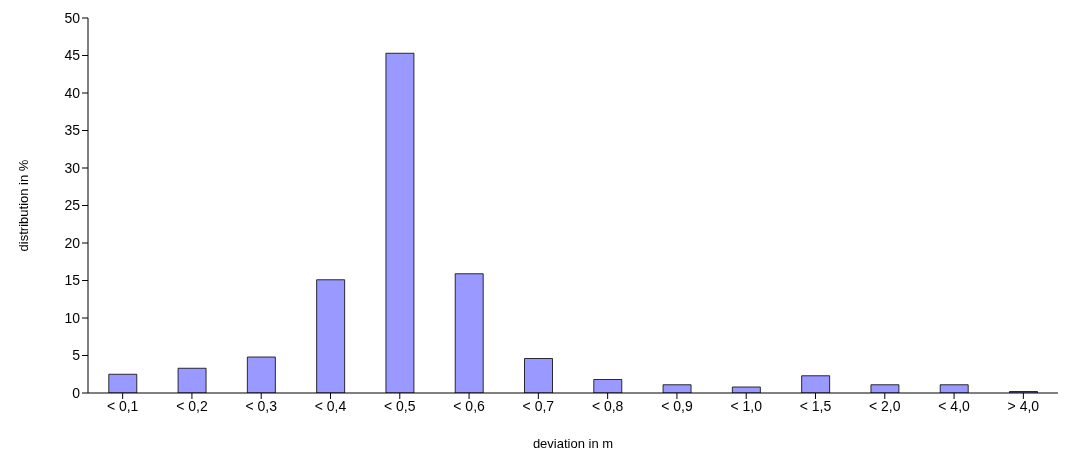 The height and width of the screenshot is (471, 1071). Describe the element at coordinates (261, 405) in the screenshot. I see `x-tick-label: < 0,3` at that location.